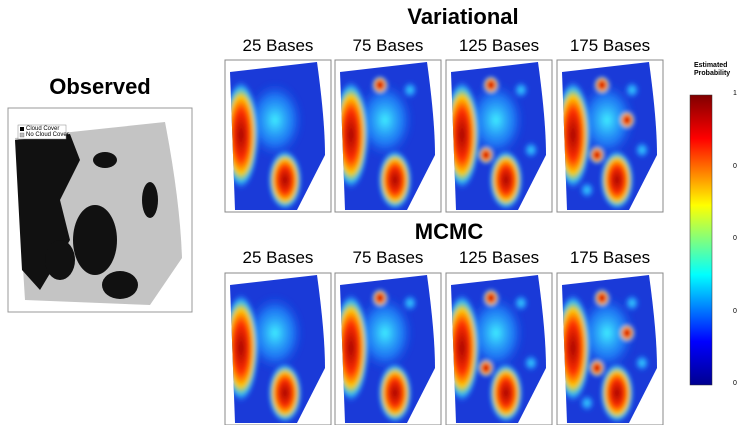  Describe the element at coordinates (735, 238) in the screenshot. I see `colorbar-tick-label: 0.5` at that location.